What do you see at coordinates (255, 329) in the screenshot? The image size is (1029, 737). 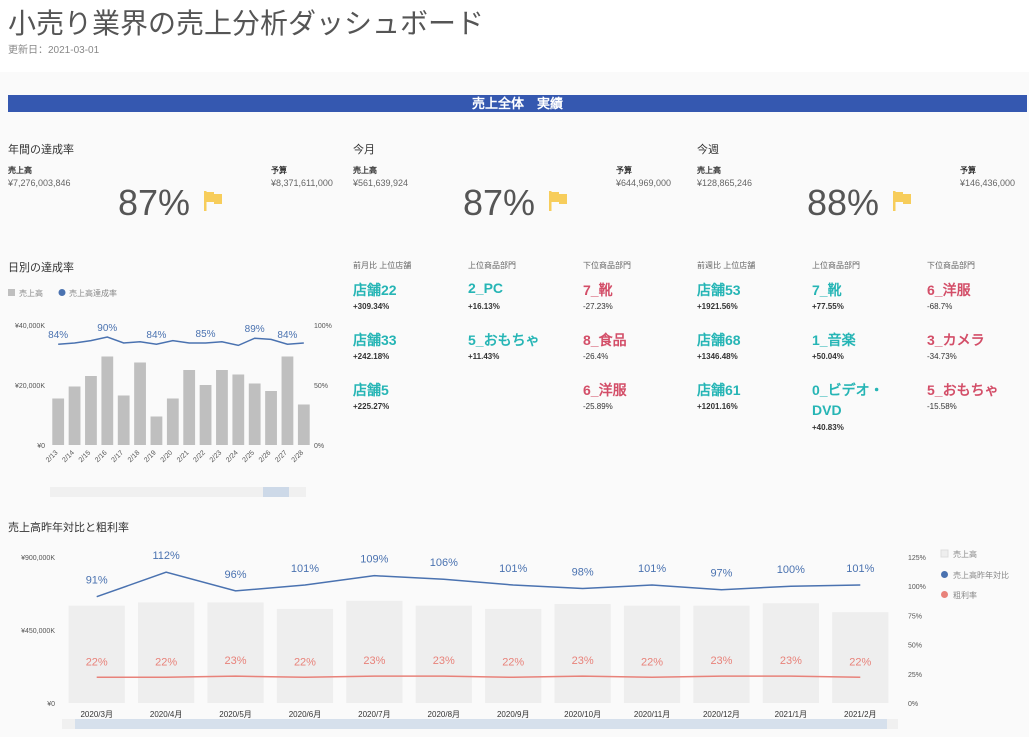 I see `daily-rate-label: 89%` at bounding box center [255, 329].